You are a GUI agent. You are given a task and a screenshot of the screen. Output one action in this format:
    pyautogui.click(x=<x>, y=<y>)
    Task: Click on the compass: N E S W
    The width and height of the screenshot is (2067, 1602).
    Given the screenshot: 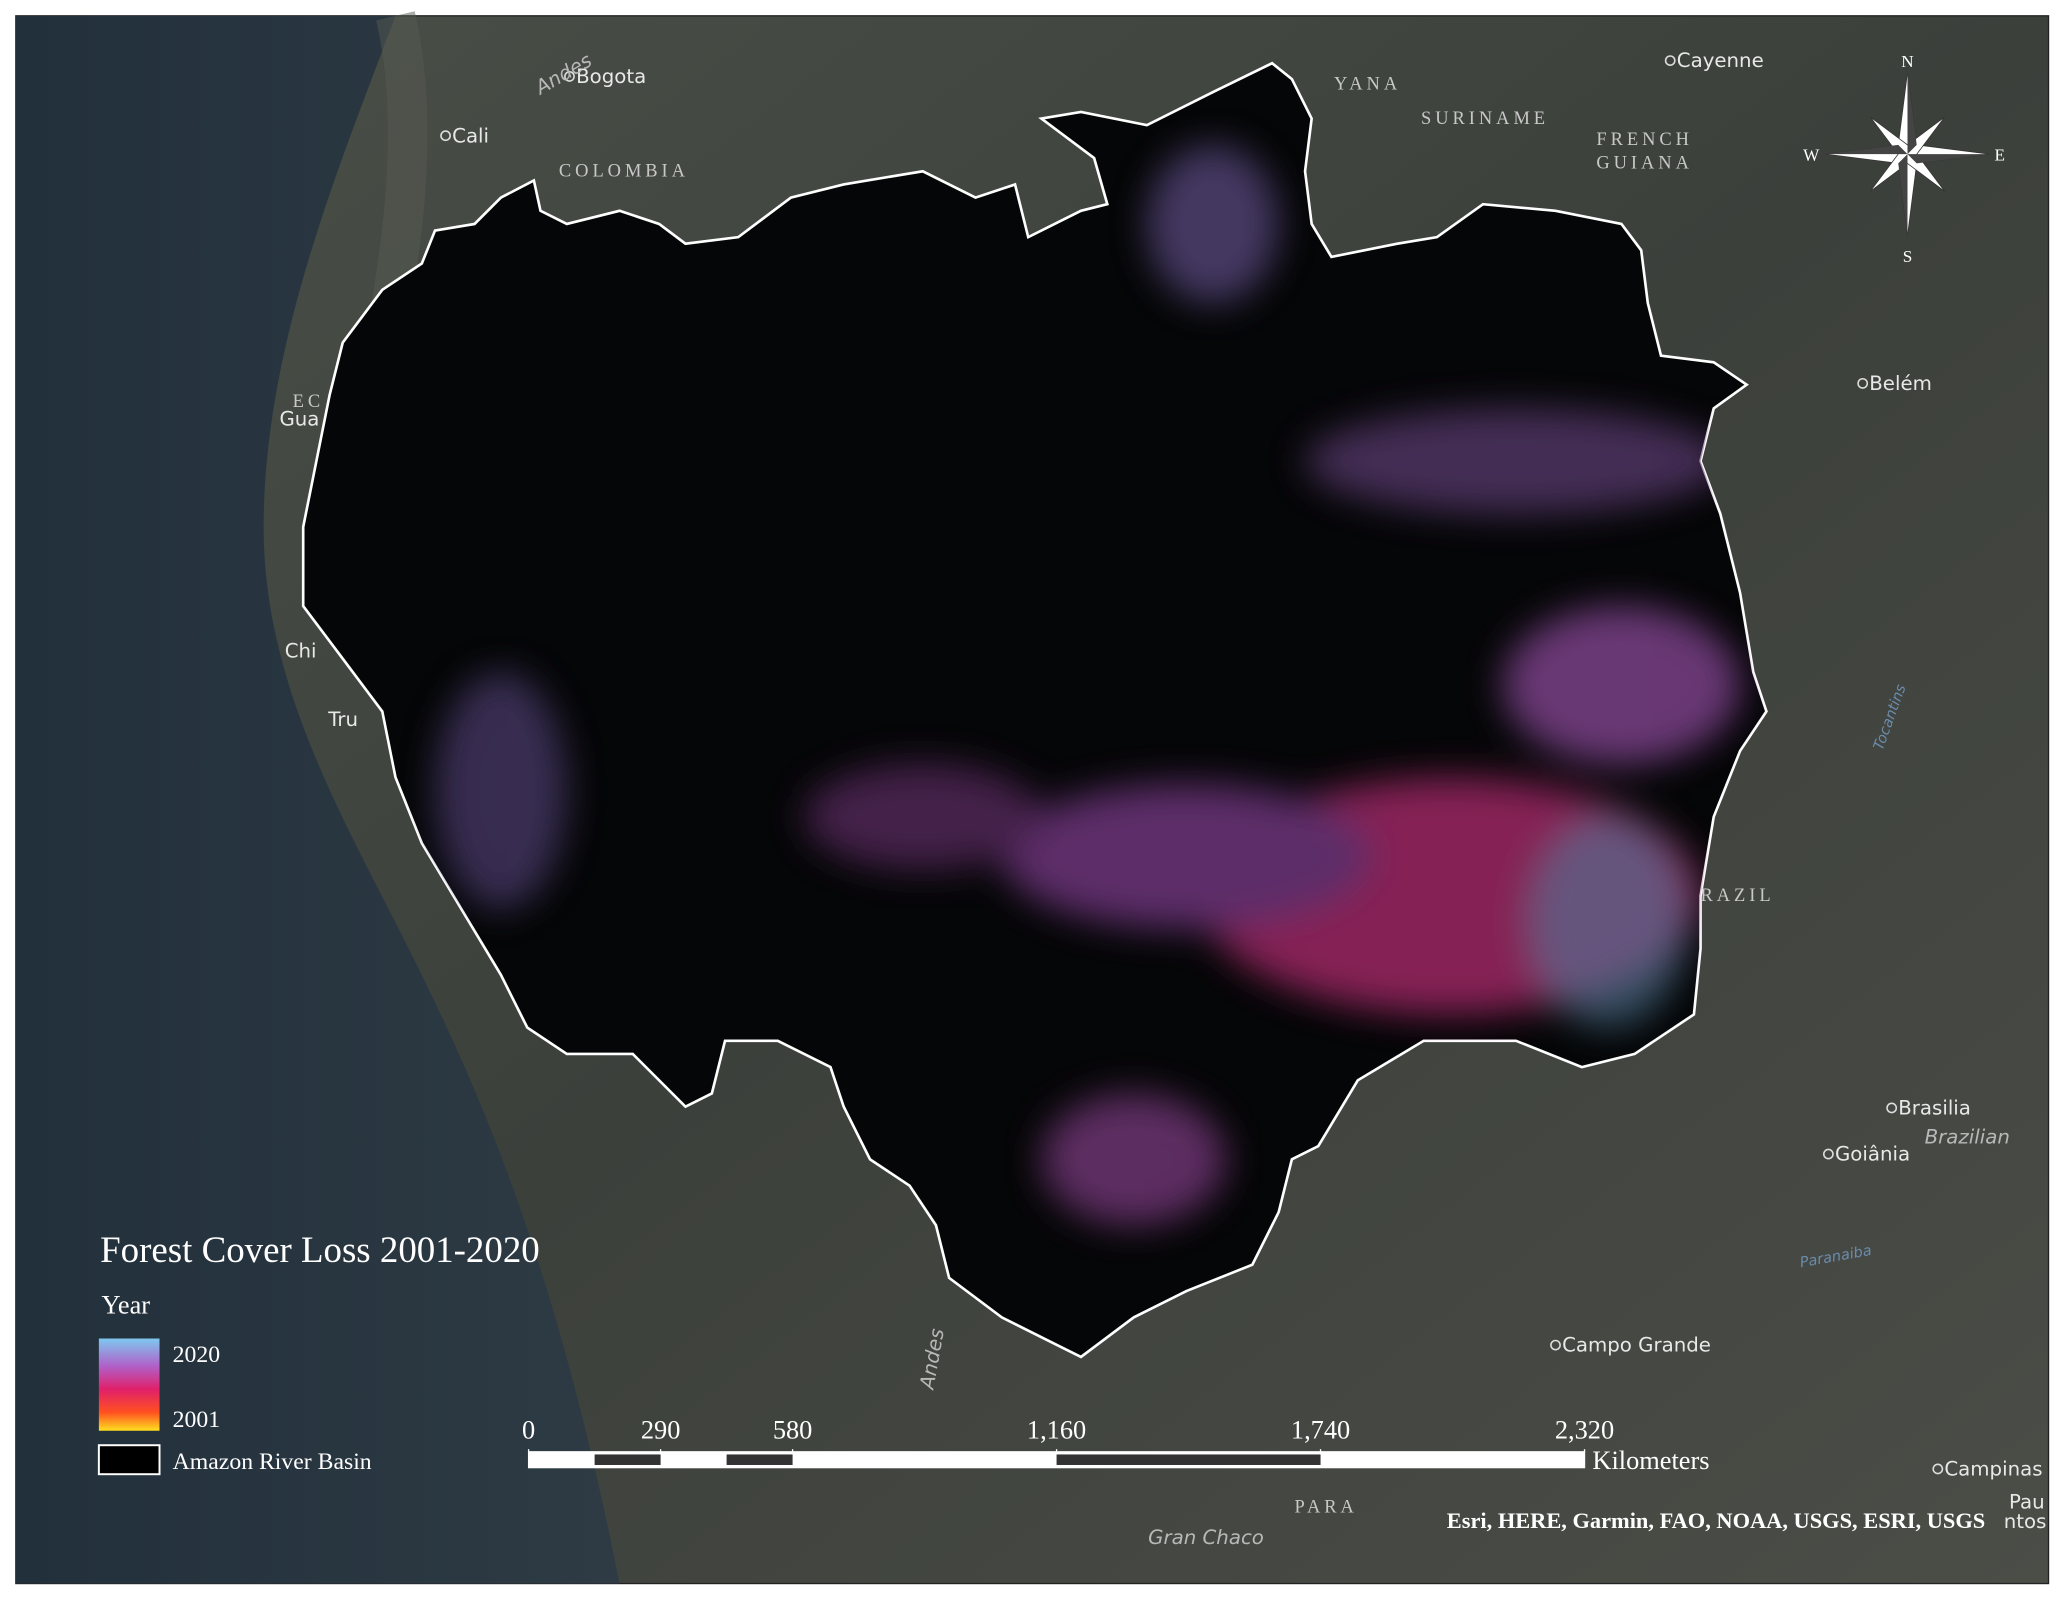 What is the action you would take?
    pyautogui.click(x=1904, y=159)
    